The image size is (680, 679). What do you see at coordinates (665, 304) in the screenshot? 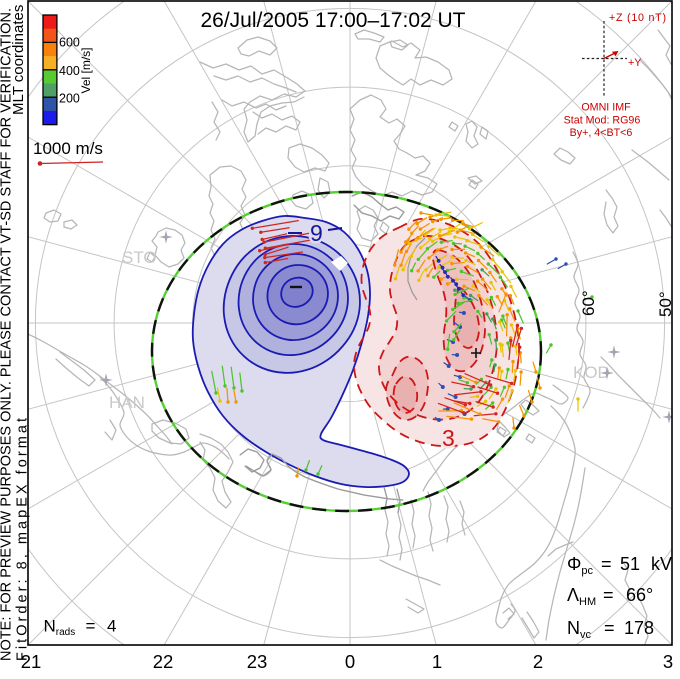
I see `svg-text: 50°` at bounding box center [665, 304].